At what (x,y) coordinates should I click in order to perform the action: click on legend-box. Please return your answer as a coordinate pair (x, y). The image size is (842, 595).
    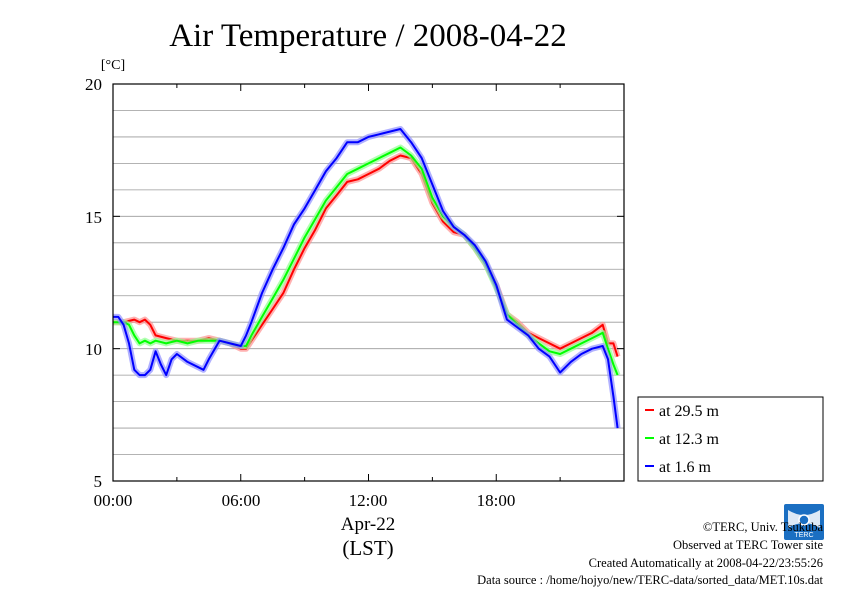
    Looking at the image, I should click on (730, 439).